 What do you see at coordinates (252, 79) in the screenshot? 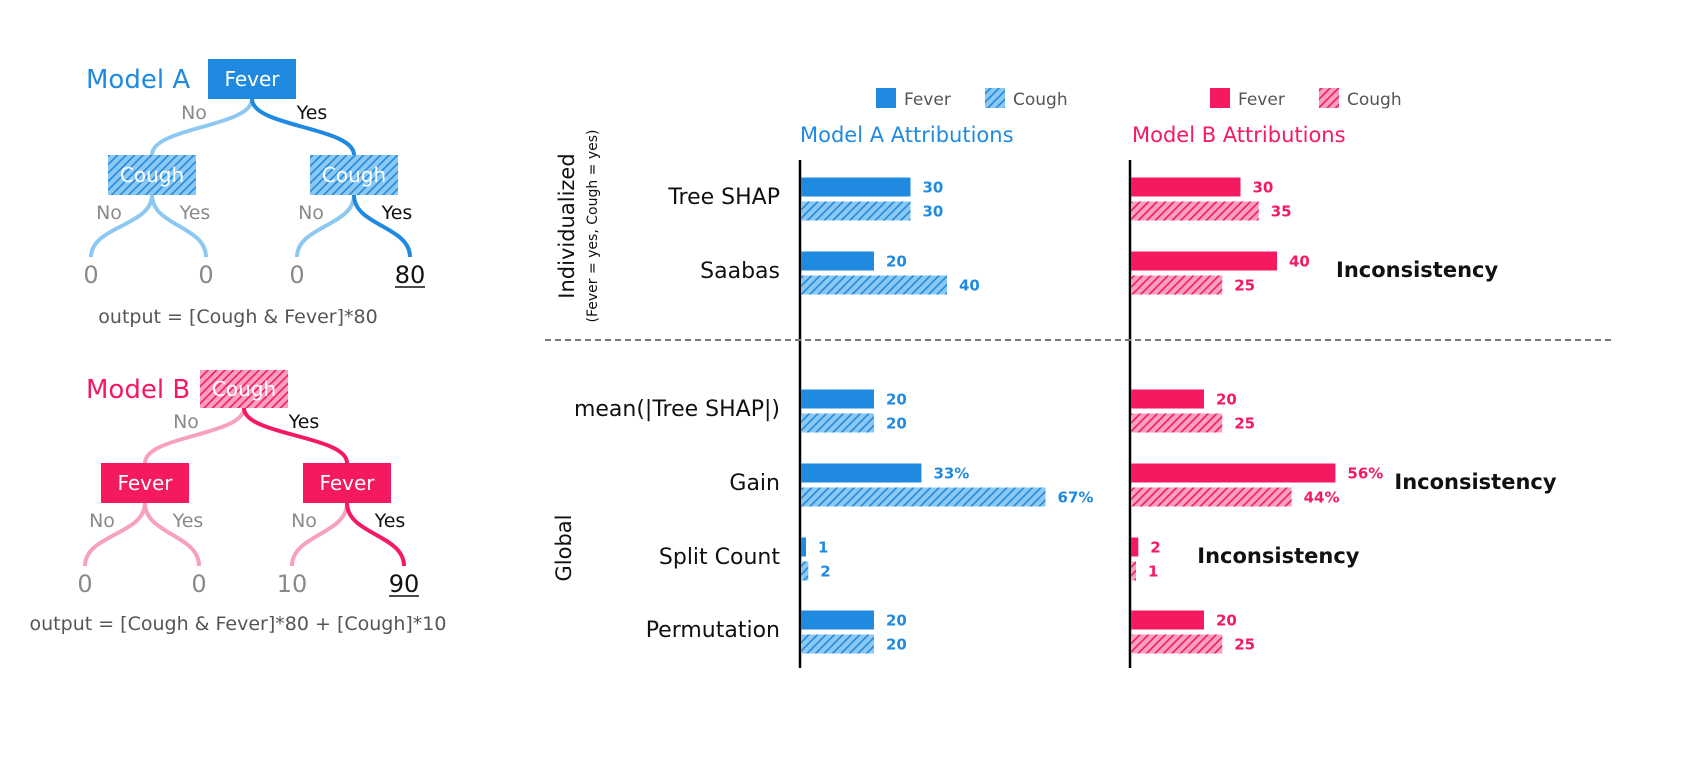
I see `root-node-label: Fever` at bounding box center [252, 79].